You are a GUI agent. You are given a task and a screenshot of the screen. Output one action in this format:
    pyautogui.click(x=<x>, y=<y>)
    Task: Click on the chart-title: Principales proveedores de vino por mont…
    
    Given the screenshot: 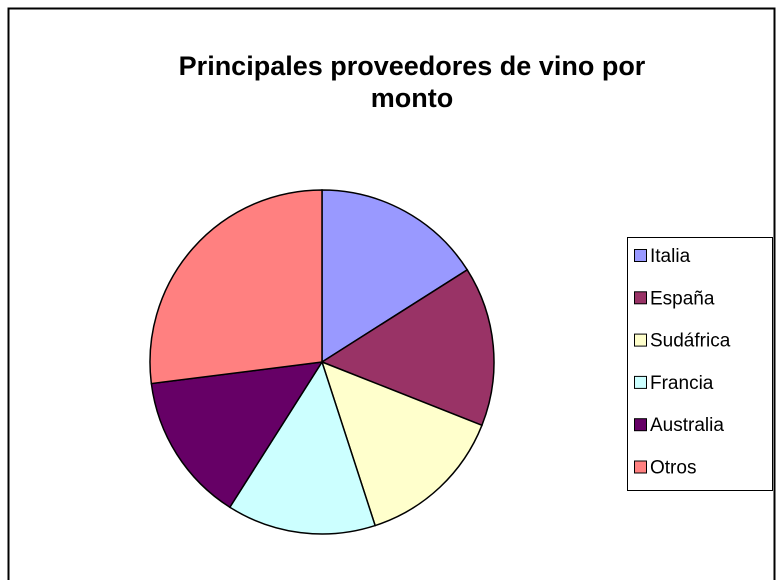 What is the action you would take?
    pyautogui.click(x=412, y=82)
    